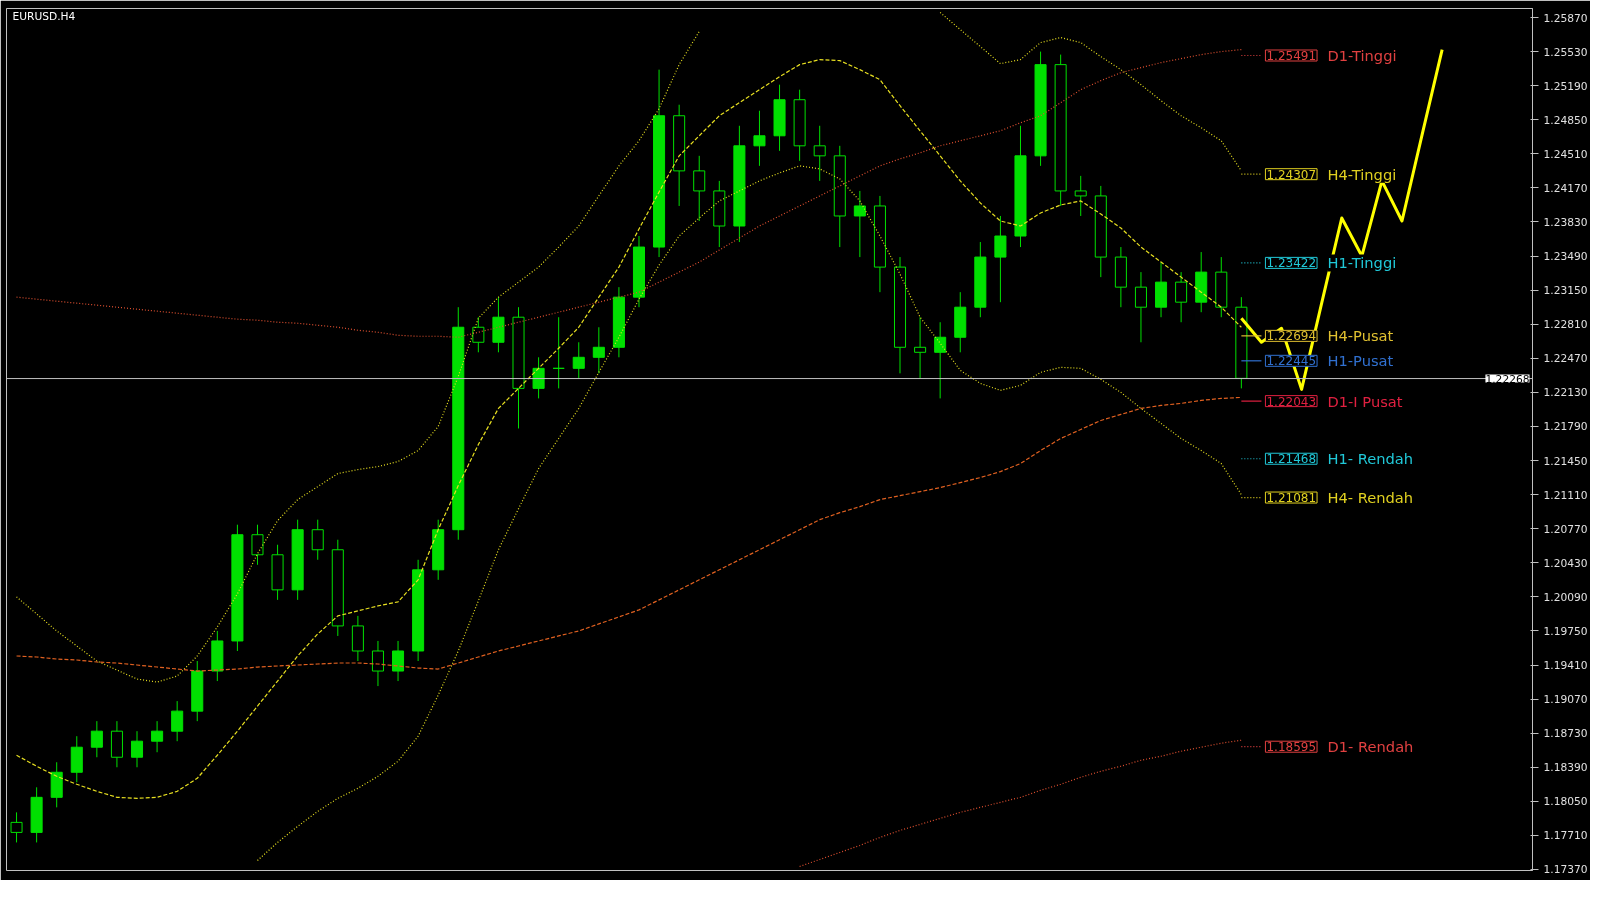 The width and height of the screenshot is (1600, 900). Describe the element at coordinates (1370, 498) in the screenshot. I see `legend-label: H4- Rendah` at that location.